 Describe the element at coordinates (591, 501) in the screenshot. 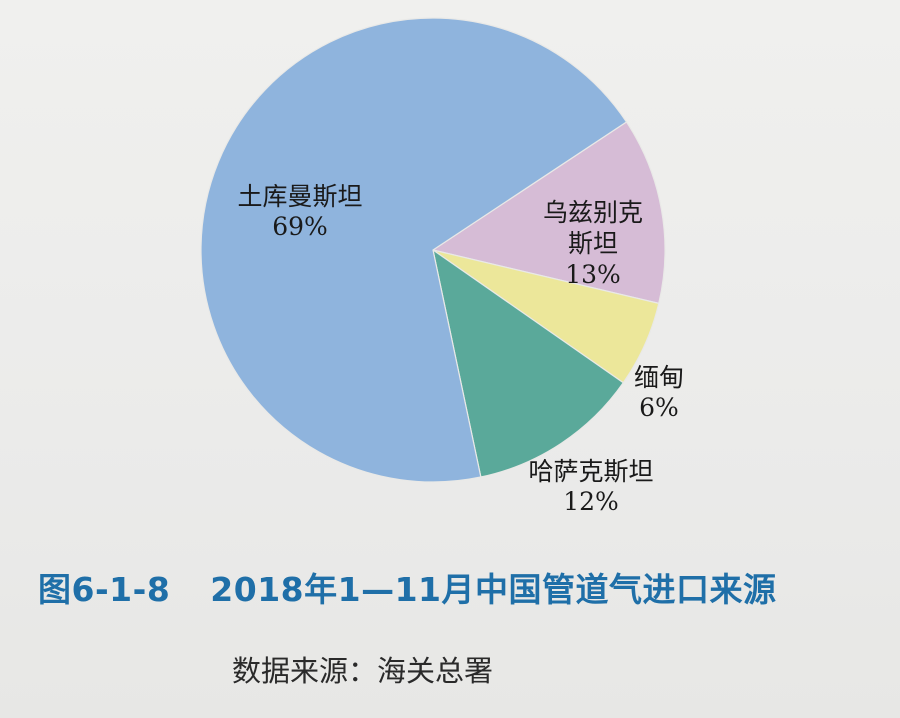

I see `slice-value-label: 12%` at that location.